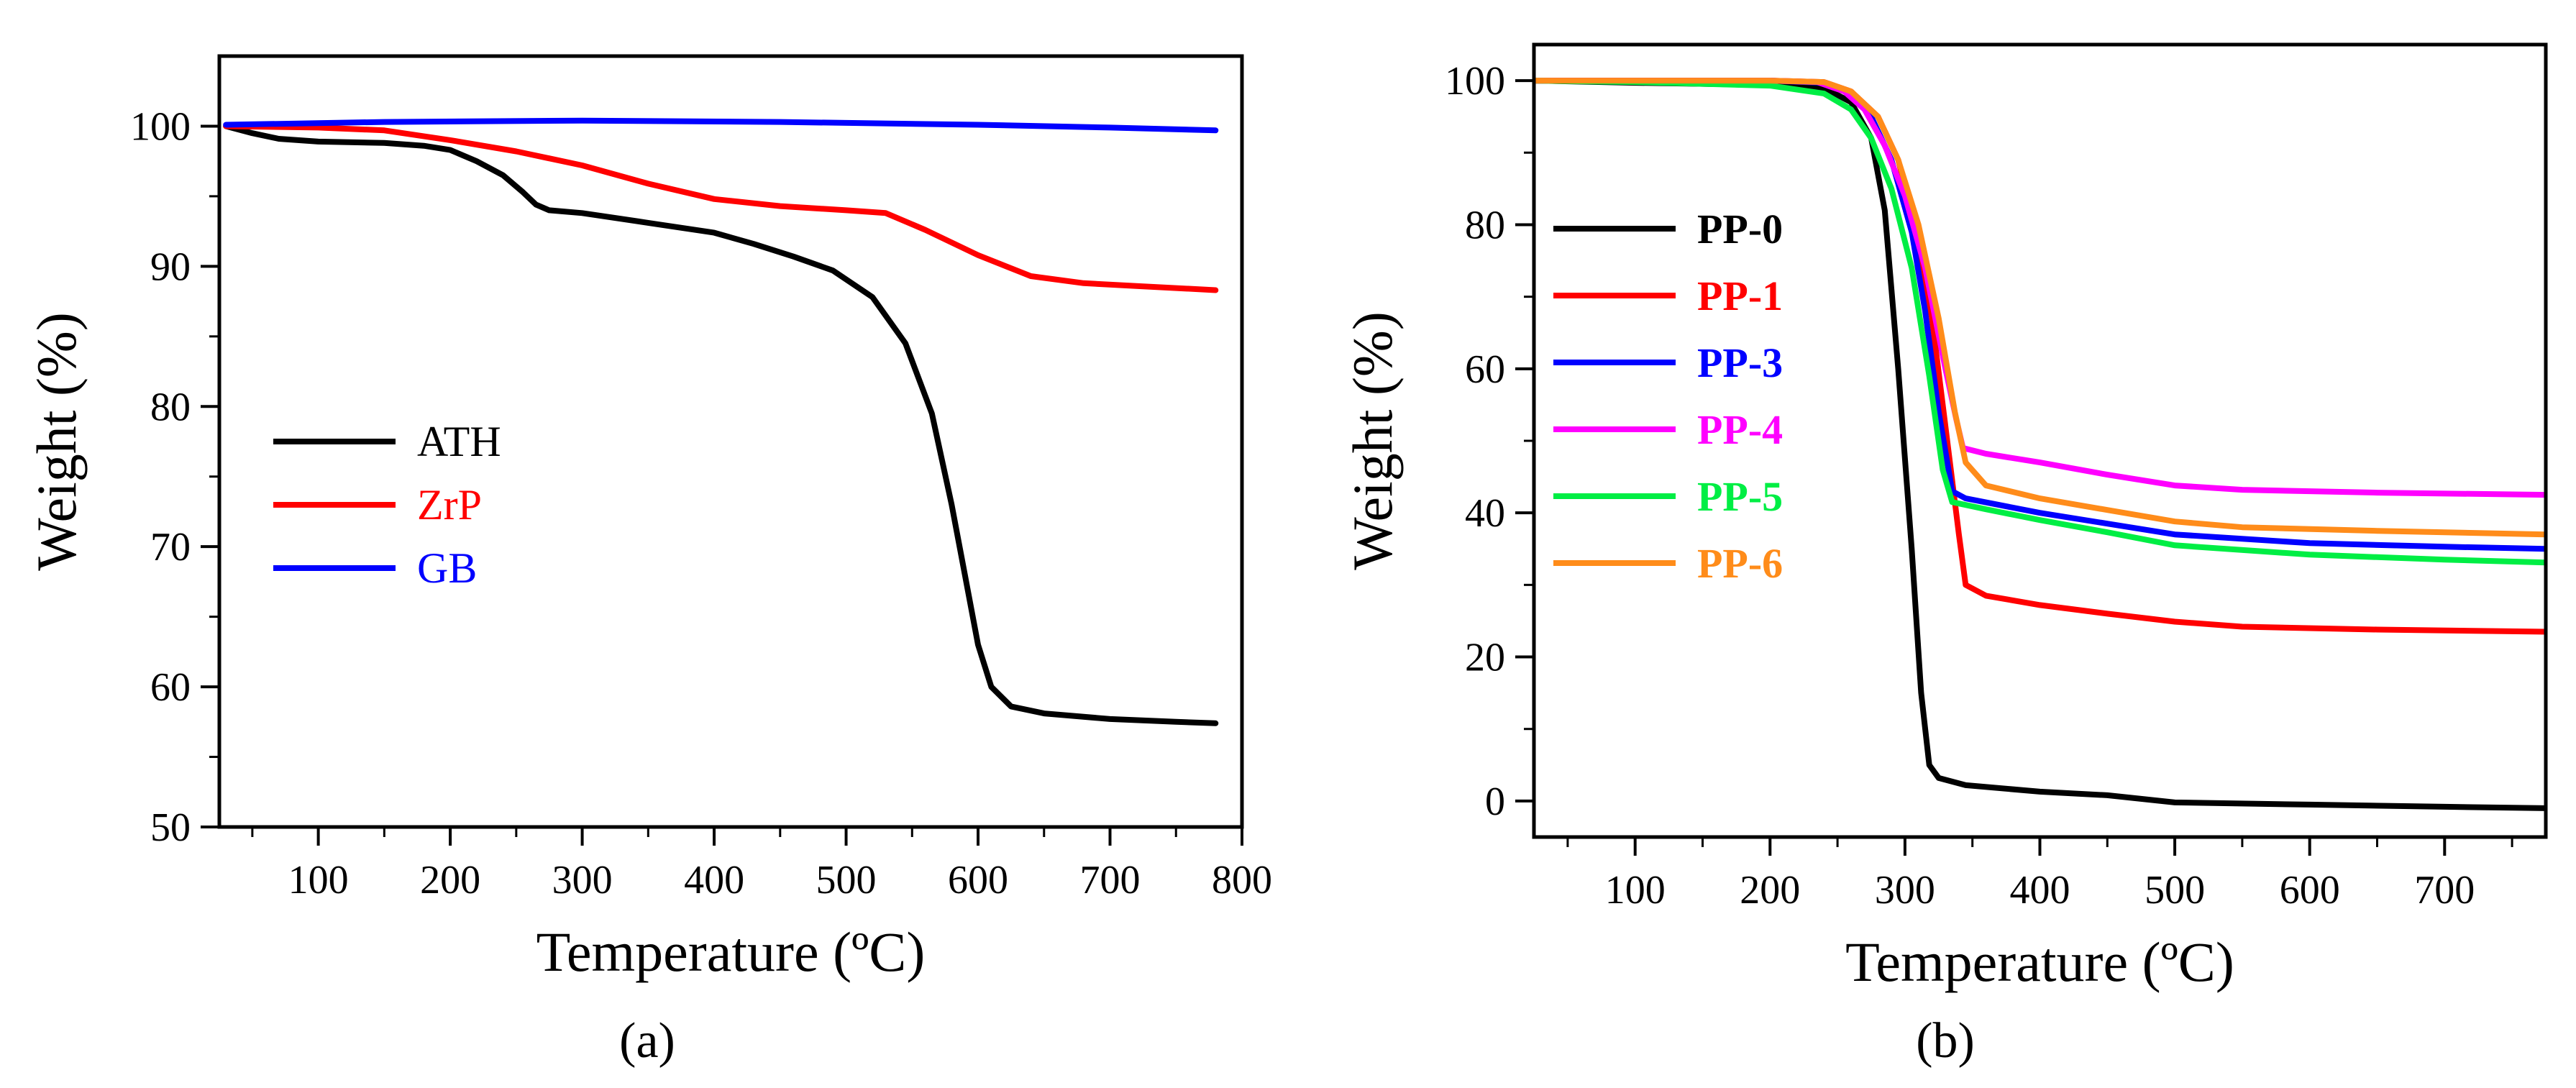  What do you see at coordinates (1242, 880) in the screenshot?
I see `x-tick-label: 800` at bounding box center [1242, 880].